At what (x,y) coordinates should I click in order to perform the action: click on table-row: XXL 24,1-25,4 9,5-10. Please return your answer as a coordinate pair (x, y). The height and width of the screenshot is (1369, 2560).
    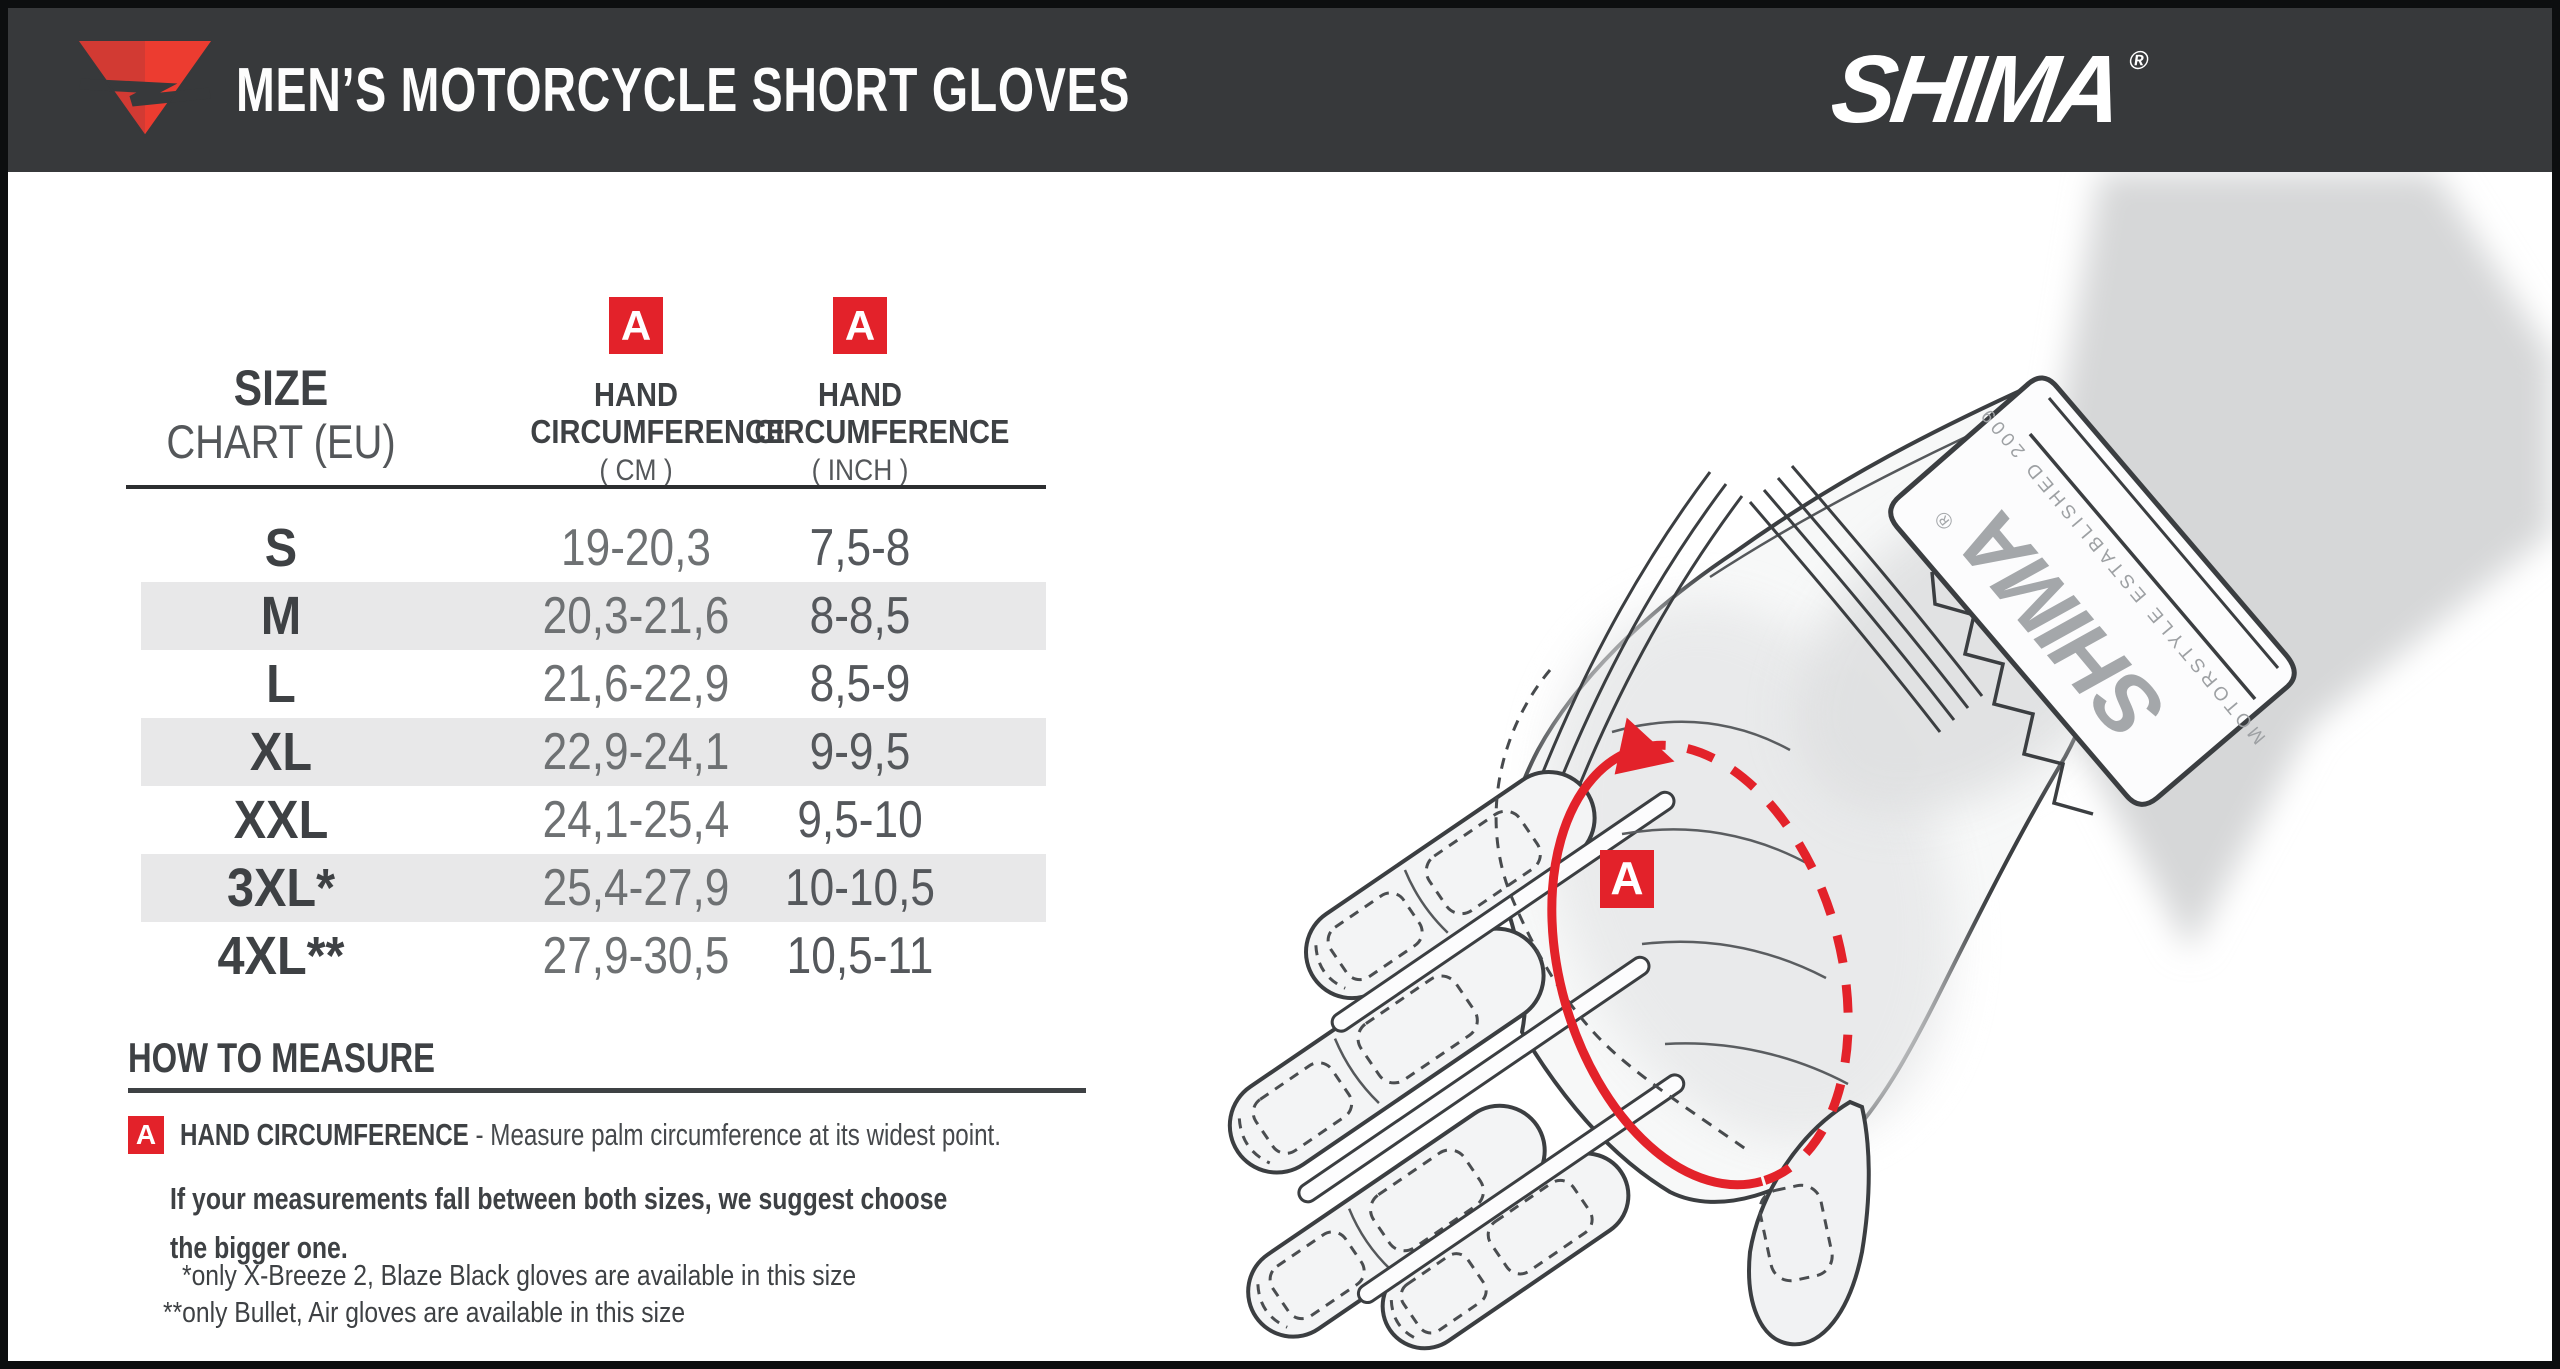
    Looking at the image, I should click on (593, 820).